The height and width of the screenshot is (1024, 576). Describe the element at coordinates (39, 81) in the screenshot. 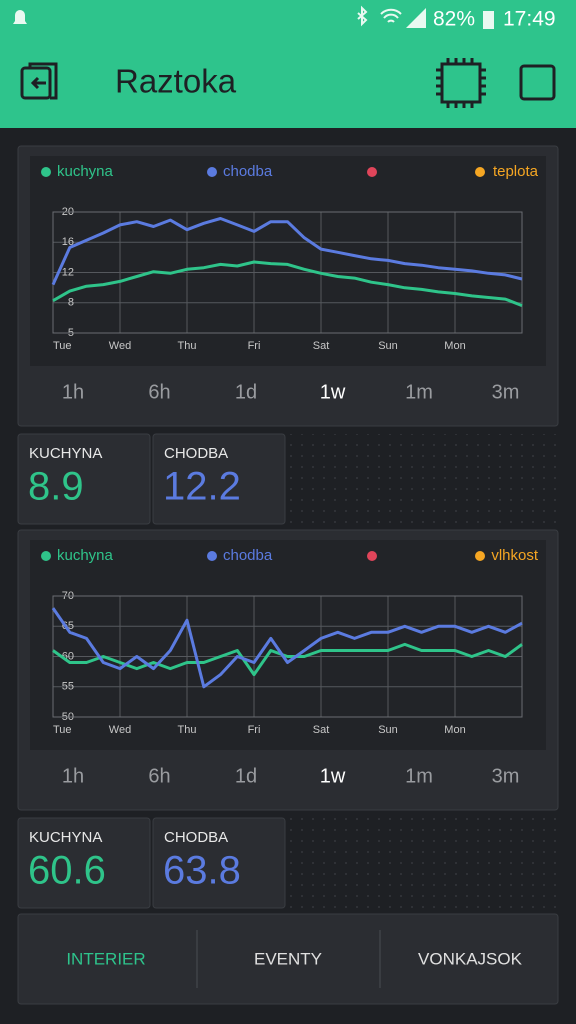

I see `back-icon` at that location.